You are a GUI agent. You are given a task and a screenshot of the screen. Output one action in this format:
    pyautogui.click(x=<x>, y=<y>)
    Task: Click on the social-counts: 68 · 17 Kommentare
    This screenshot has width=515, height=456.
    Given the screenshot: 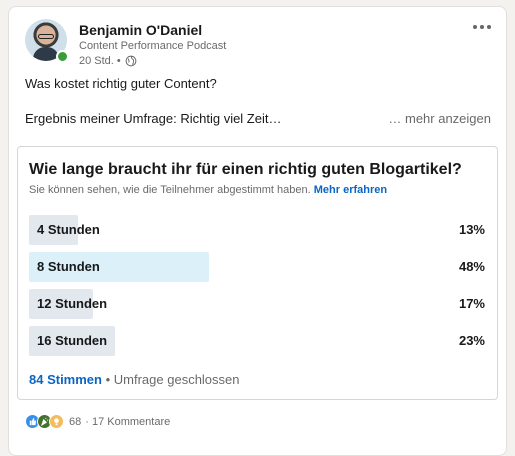 What is the action you would take?
    pyautogui.click(x=97, y=421)
    